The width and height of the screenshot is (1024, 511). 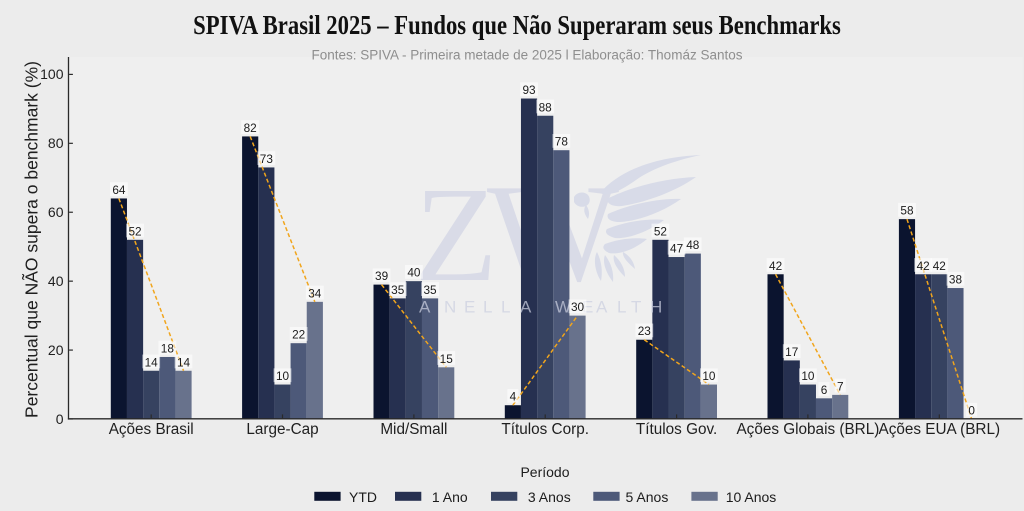 I want to click on svg-text: 73, so click(x=267, y=159).